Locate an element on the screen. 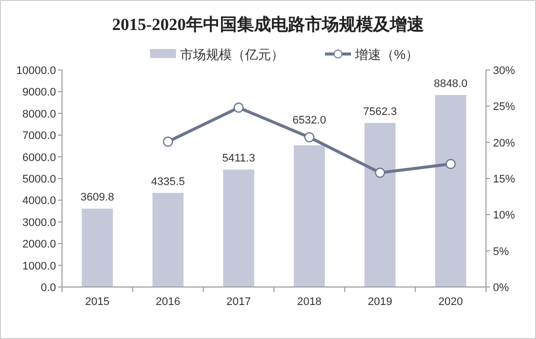 The image size is (536, 339). y-tick-label: 9000.0 is located at coordinates (39, 92).